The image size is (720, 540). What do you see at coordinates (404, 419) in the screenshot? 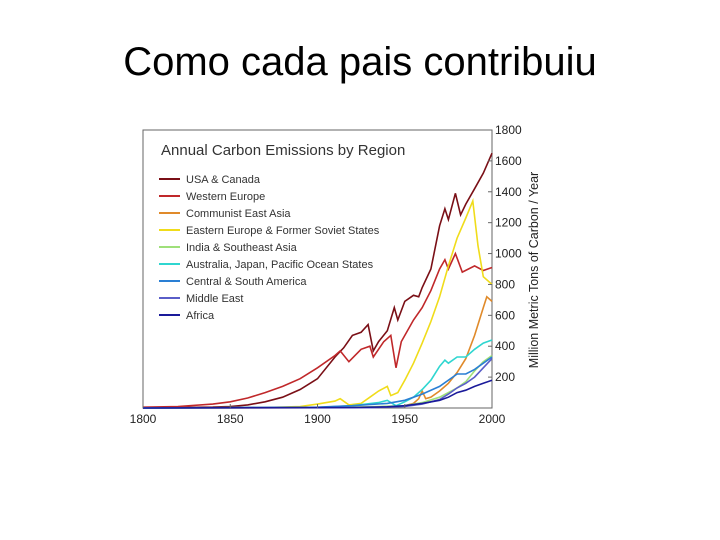
I see `x-tick-label: 1950` at bounding box center [404, 419].